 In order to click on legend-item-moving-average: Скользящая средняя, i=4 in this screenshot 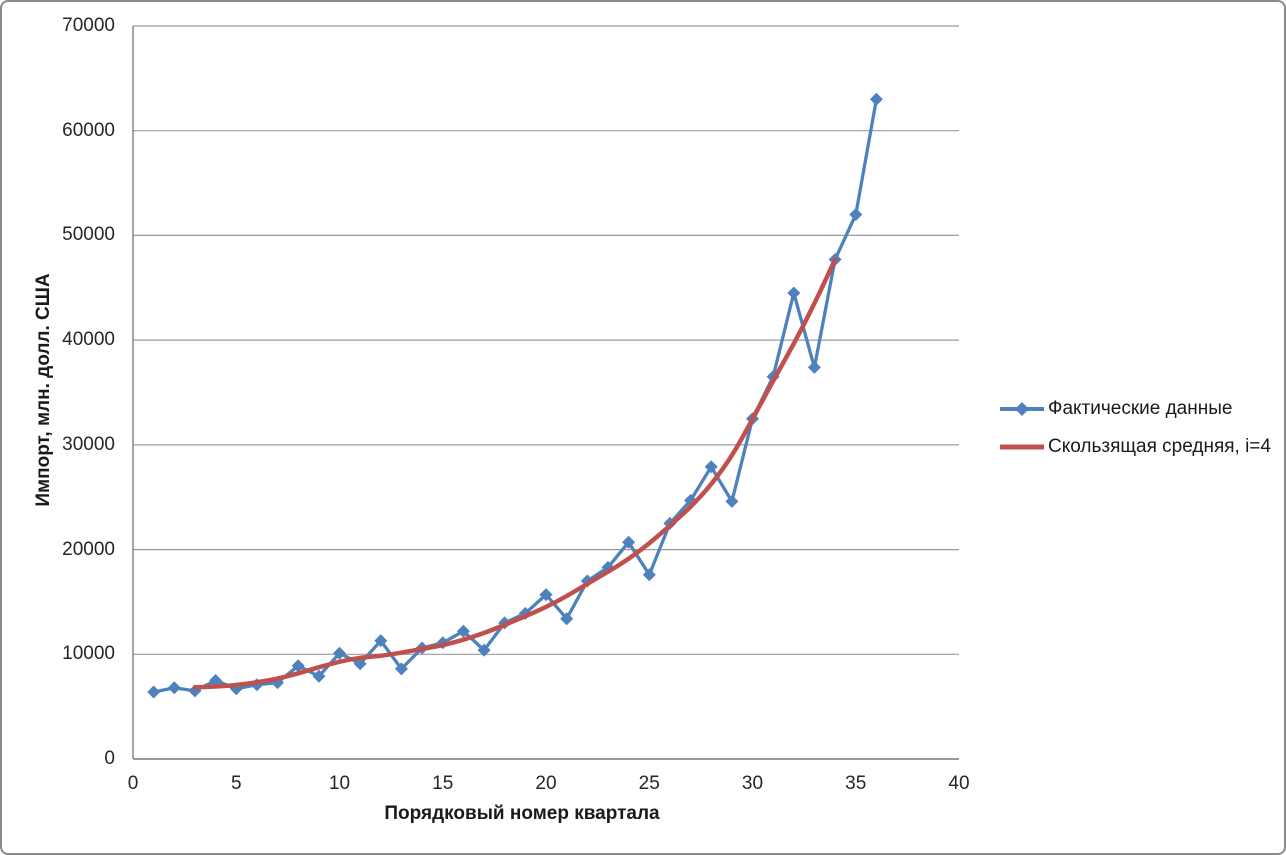, I will do `click(1135, 447)`.